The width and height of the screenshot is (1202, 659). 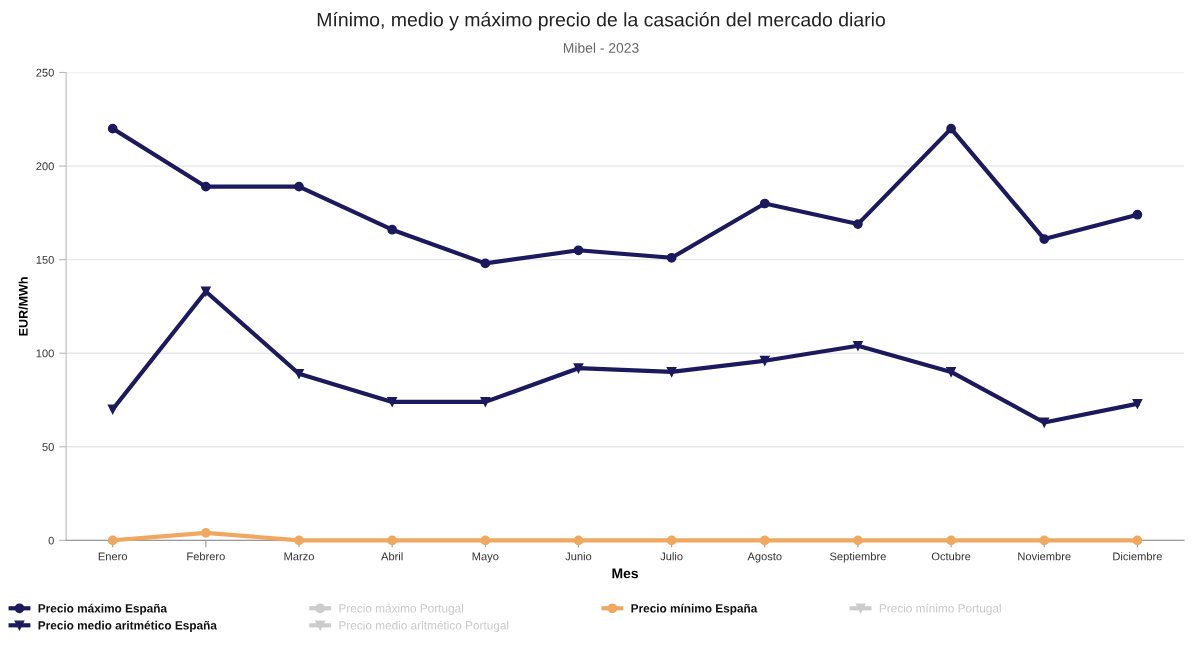 I want to click on x-tick-label: Enero, so click(x=113, y=556).